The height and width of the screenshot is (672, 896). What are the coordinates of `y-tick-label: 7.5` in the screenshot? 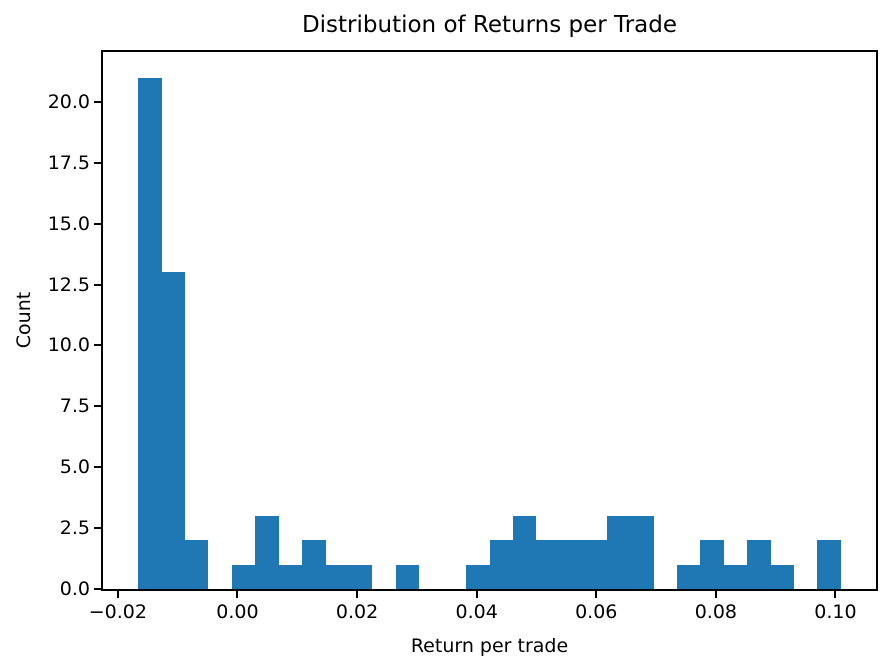 It's located at (74, 406).